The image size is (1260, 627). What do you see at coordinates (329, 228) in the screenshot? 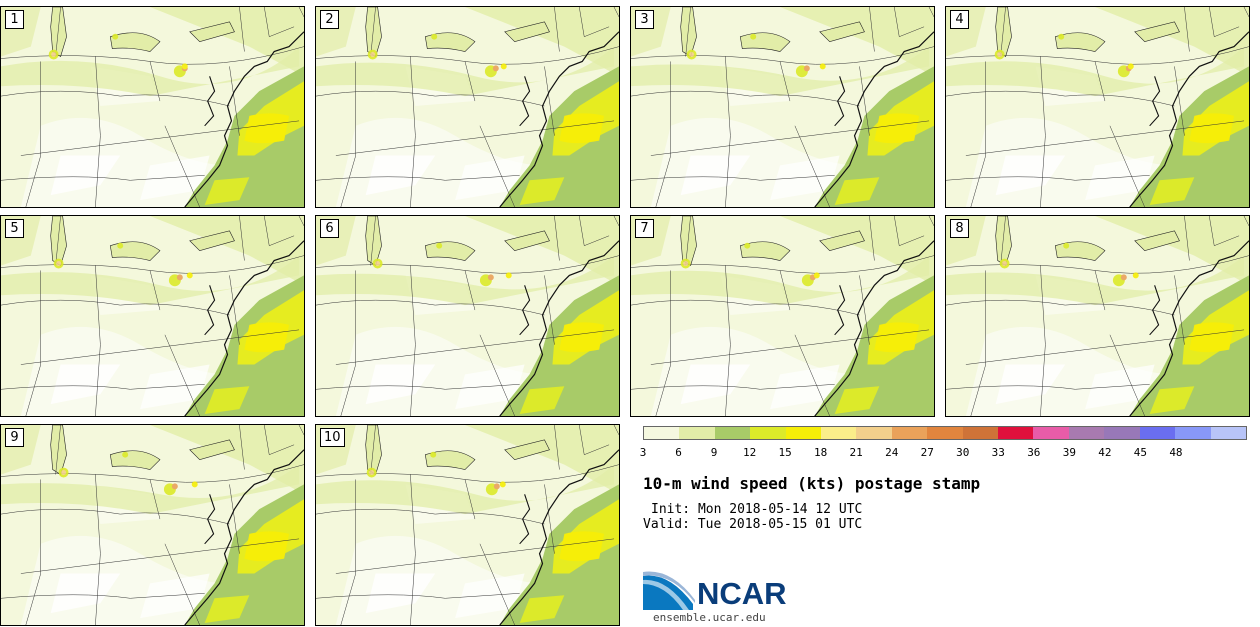
I see `member-label: 6` at bounding box center [329, 228].